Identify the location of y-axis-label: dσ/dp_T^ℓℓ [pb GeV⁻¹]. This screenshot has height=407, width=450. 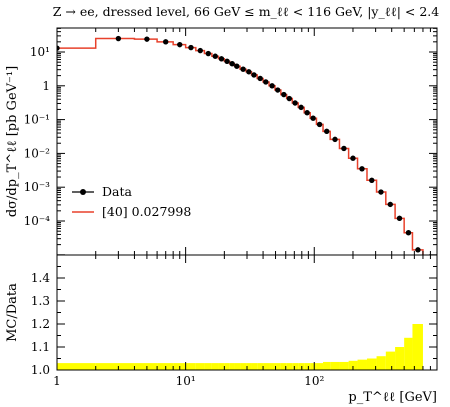
(12, 141).